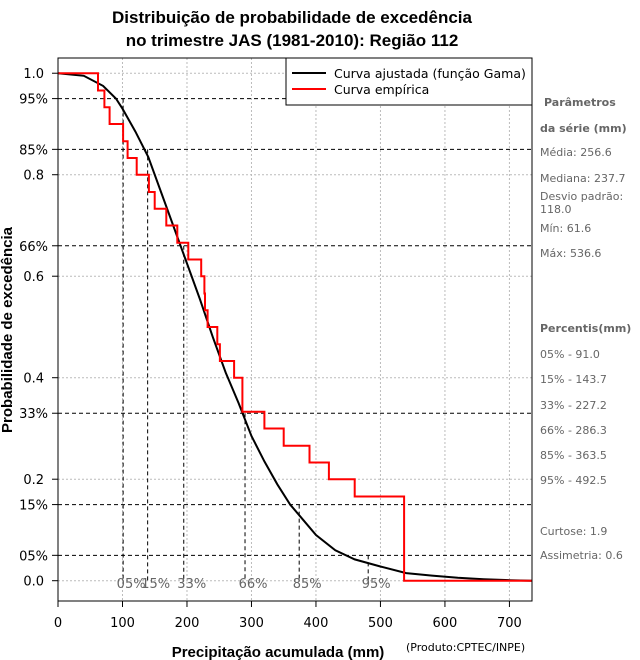 The width and height of the screenshot is (640, 660). Describe the element at coordinates (292, 40) in the screenshot. I see `chart-title-line2: no trimestre JAS (1981-2010): Região 112` at that location.